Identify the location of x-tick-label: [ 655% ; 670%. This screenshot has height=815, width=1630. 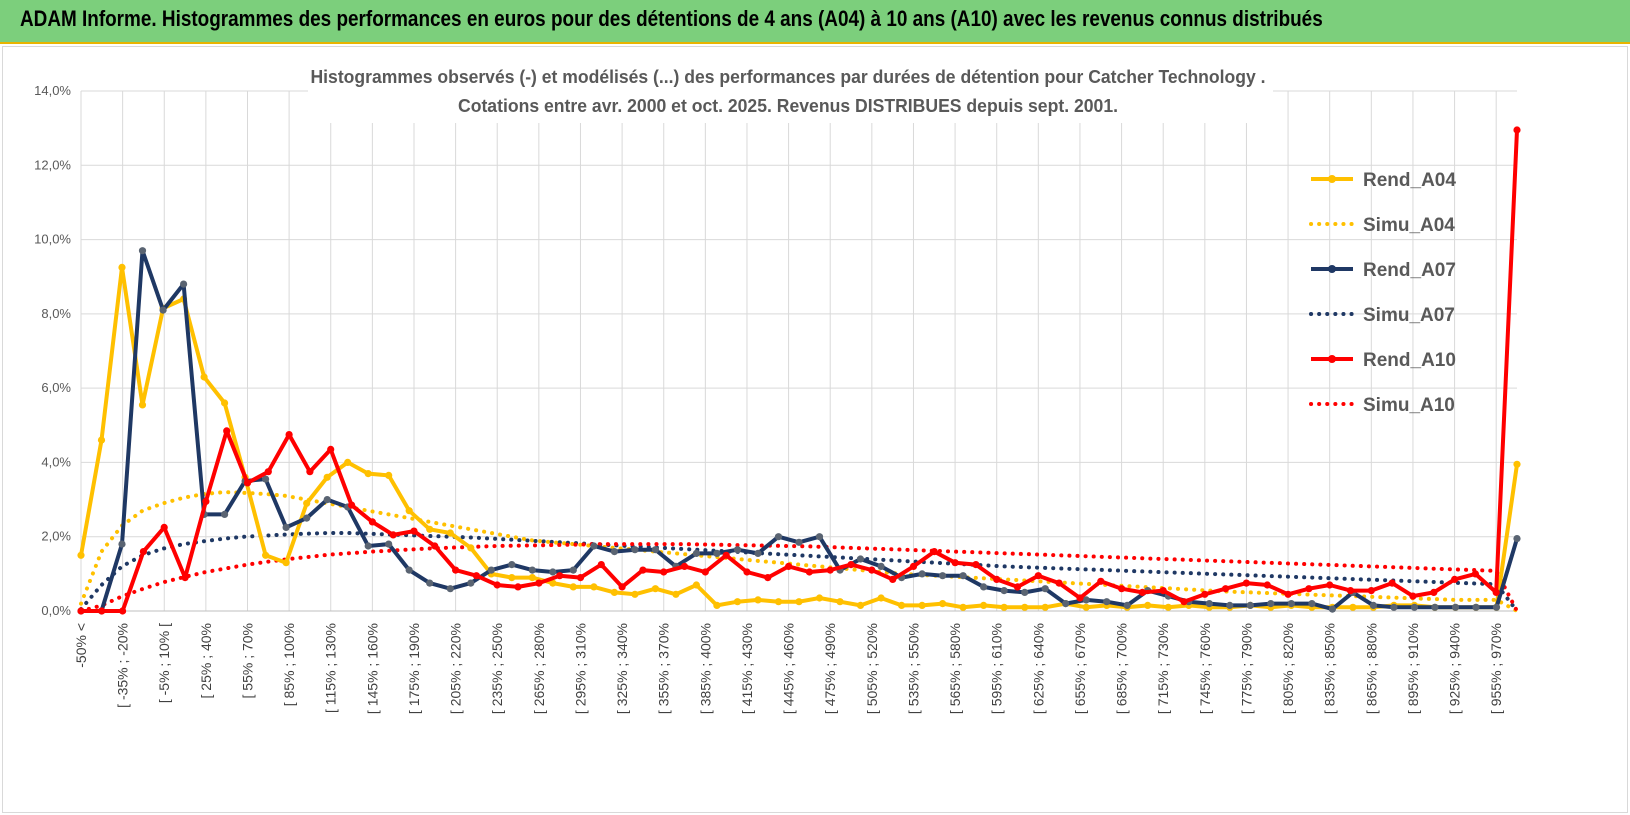
(1080, 668).